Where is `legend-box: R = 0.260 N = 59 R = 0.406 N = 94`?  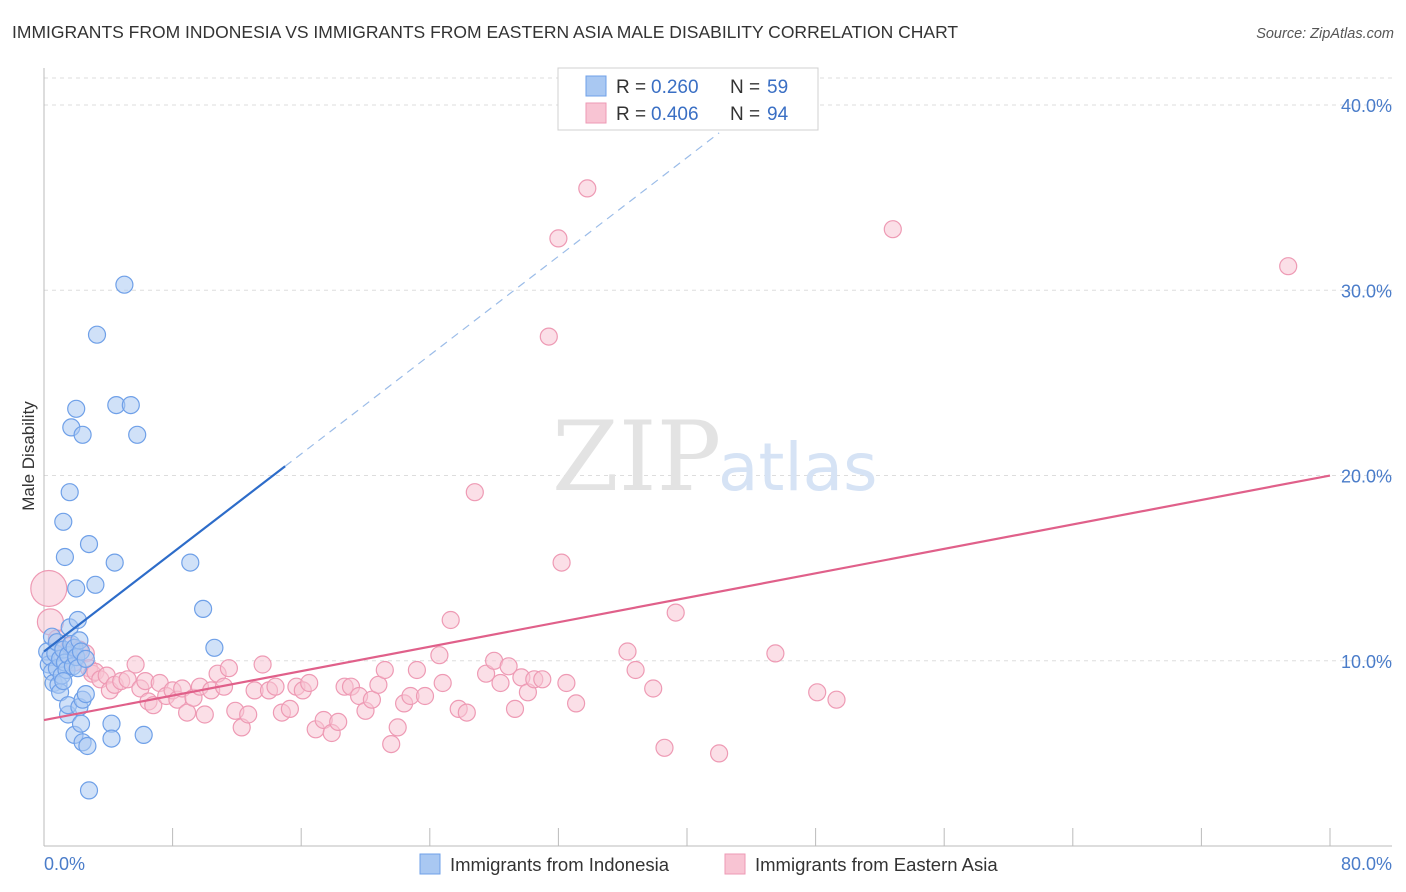
legend-box: R = 0.260 N = 59 R = 0.406 N = 94 is located at coordinates (688, 99).